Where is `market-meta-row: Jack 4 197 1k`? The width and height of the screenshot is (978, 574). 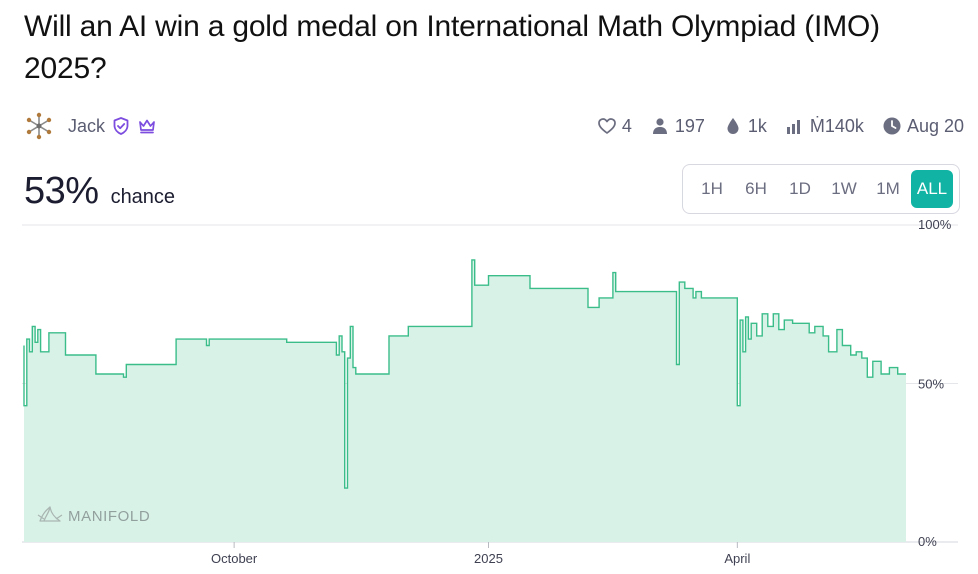
market-meta-row: Jack 4 197 1k is located at coordinates (494, 126).